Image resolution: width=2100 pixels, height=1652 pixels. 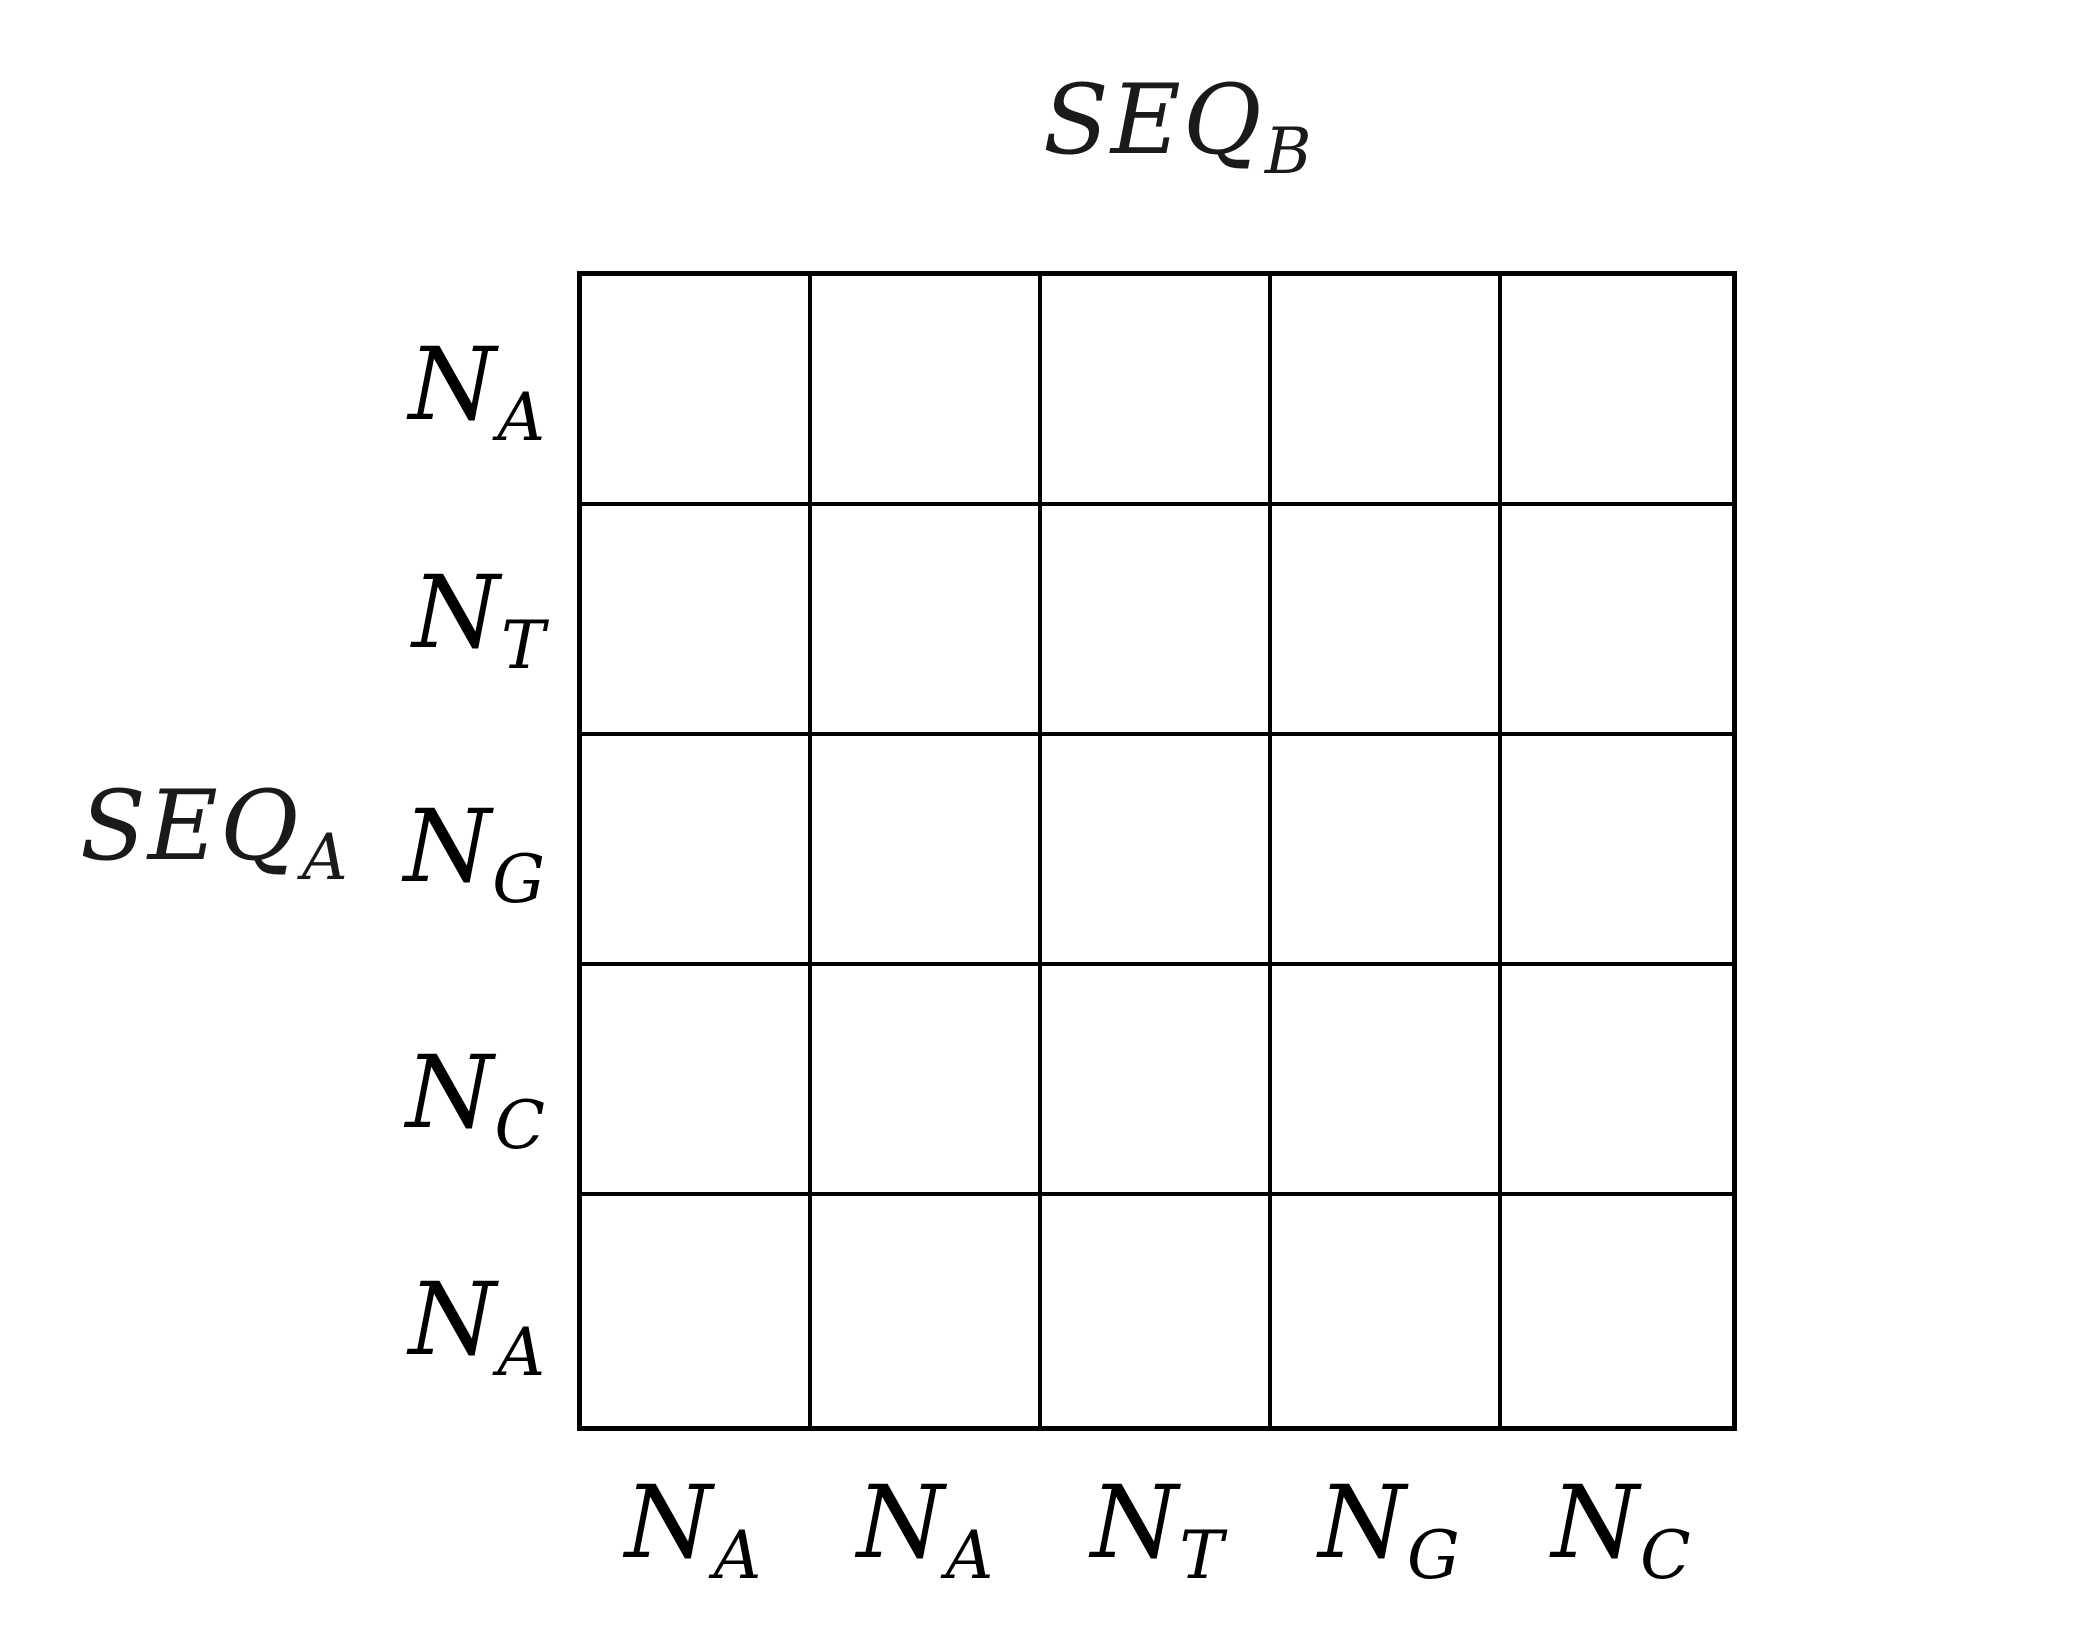 I want to click on row-label: NC, so click(x=475, y=1101).